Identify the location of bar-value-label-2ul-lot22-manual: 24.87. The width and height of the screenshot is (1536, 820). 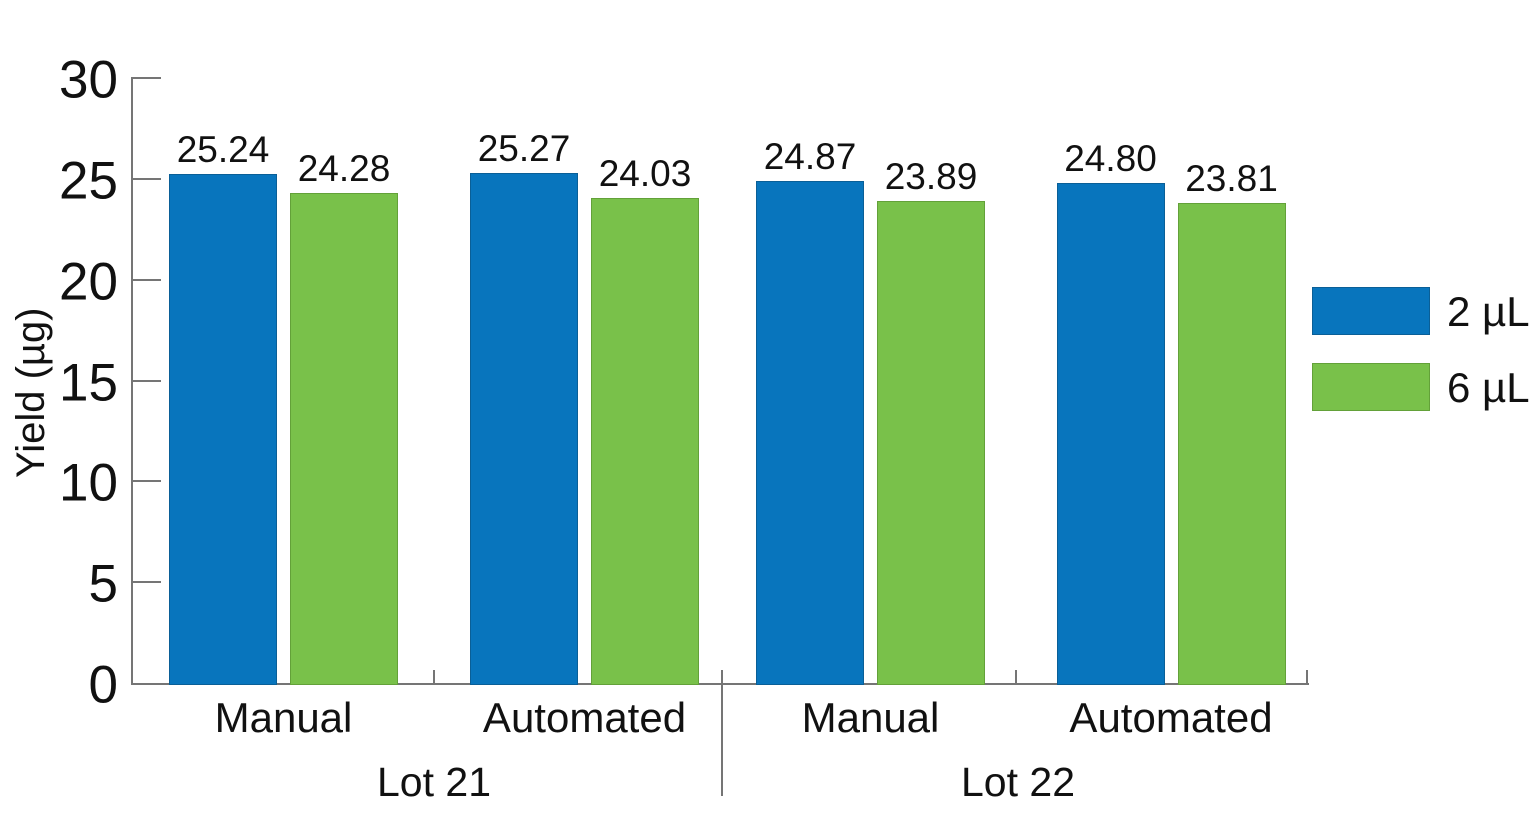
(810, 157).